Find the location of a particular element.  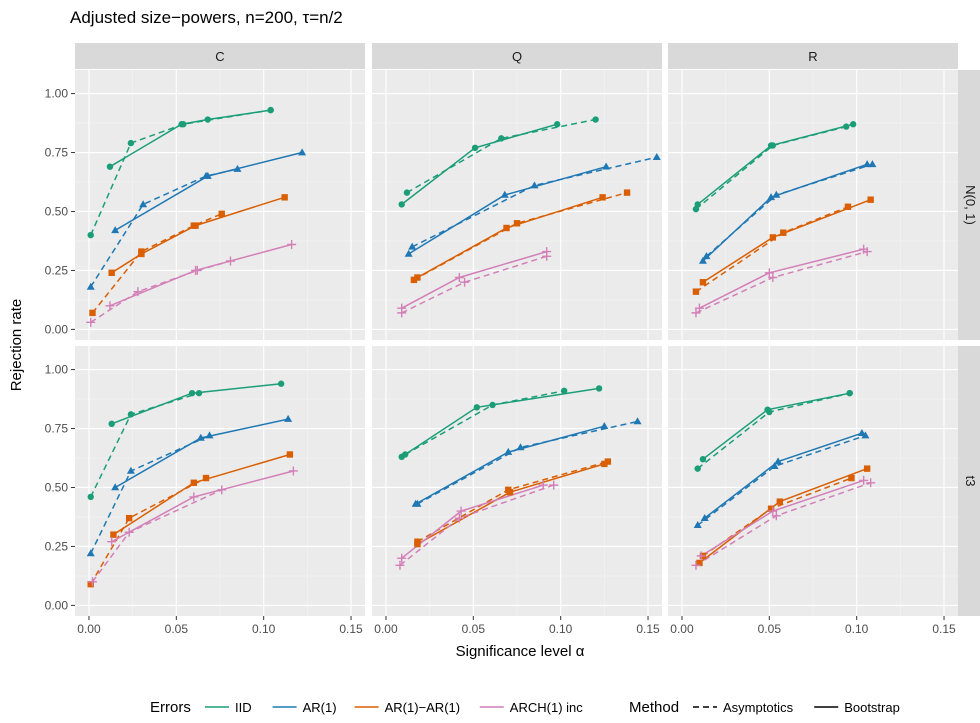

x-tick-label: 0.15 is located at coordinates (351, 629).